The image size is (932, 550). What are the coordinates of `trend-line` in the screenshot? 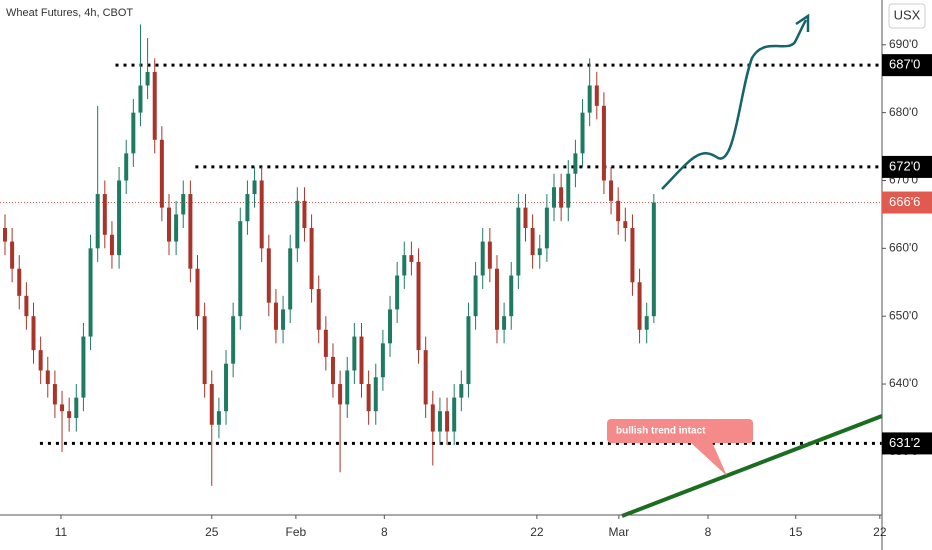 It's located at (752, 466).